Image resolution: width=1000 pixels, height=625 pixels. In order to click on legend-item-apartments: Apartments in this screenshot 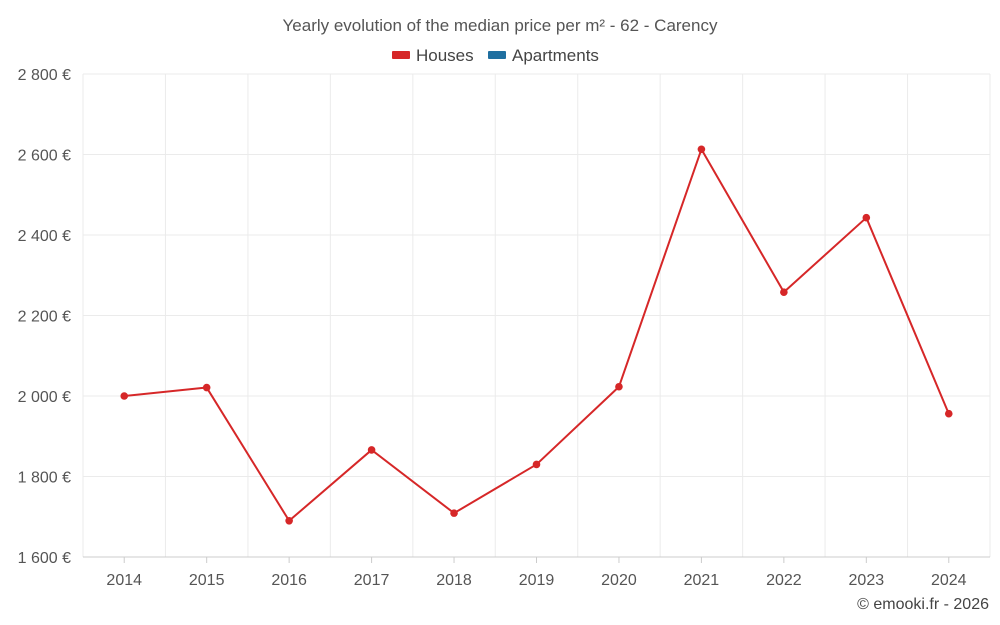, I will do `click(543, 55)`.